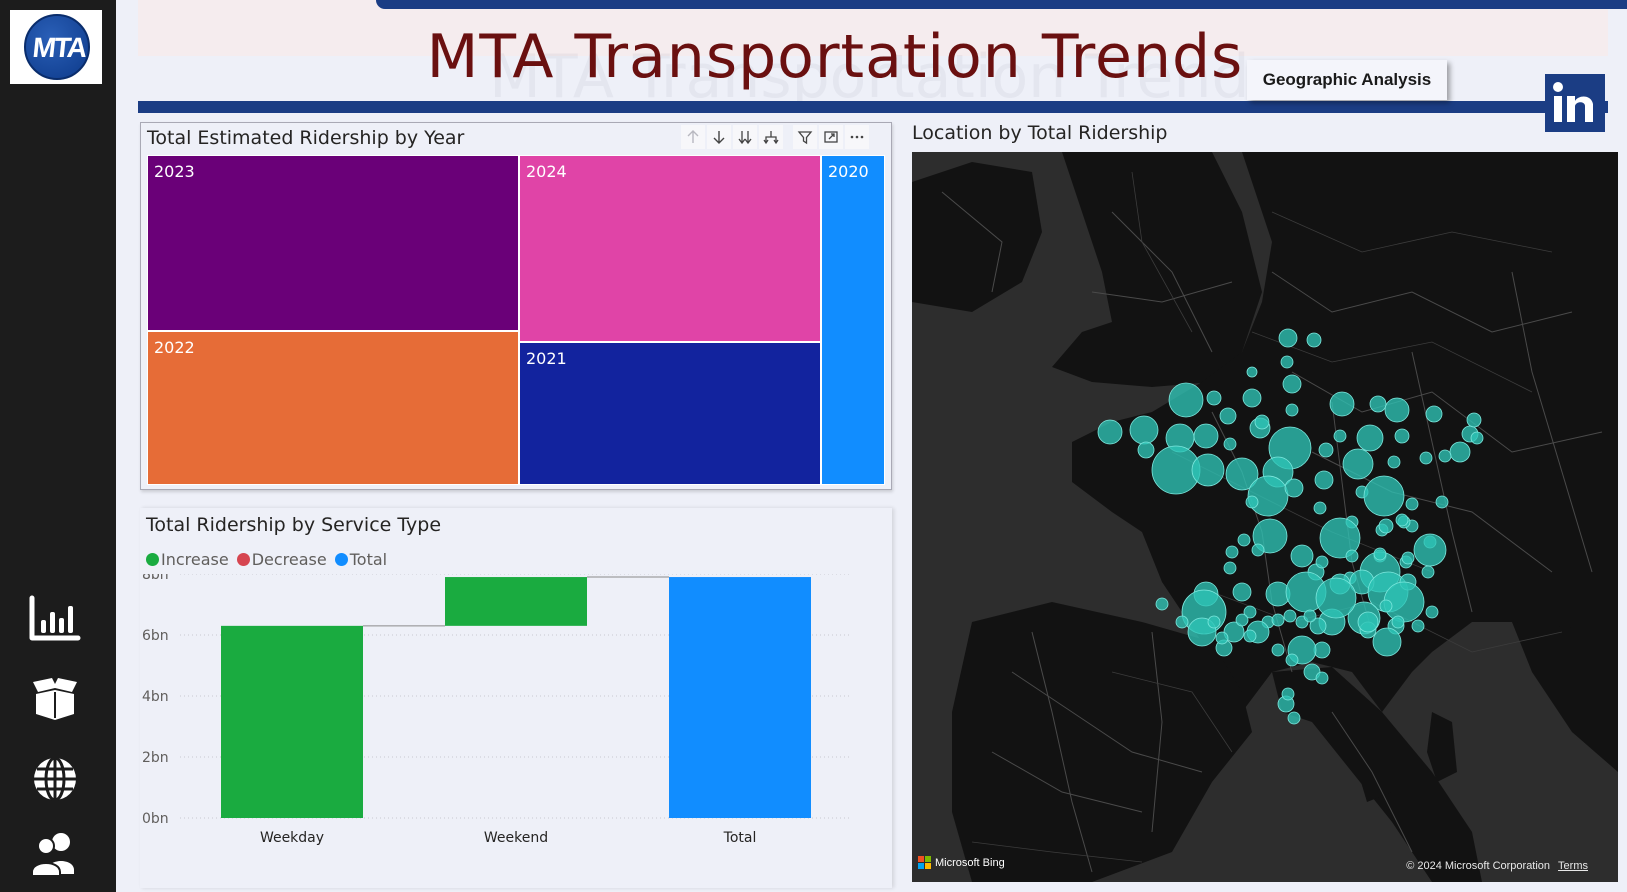  What do you see at coordinates (771, 137) in the screenshot?
I see `expand-hierarchy-icon` at bounding box center [771, 137].